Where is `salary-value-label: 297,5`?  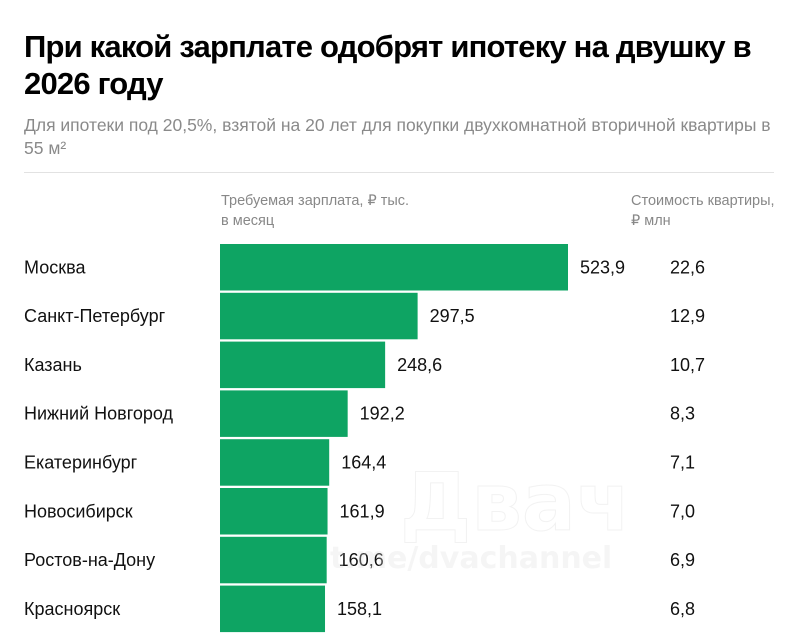
salary-value-label: 297,5 is located at coordinates (452, 316).